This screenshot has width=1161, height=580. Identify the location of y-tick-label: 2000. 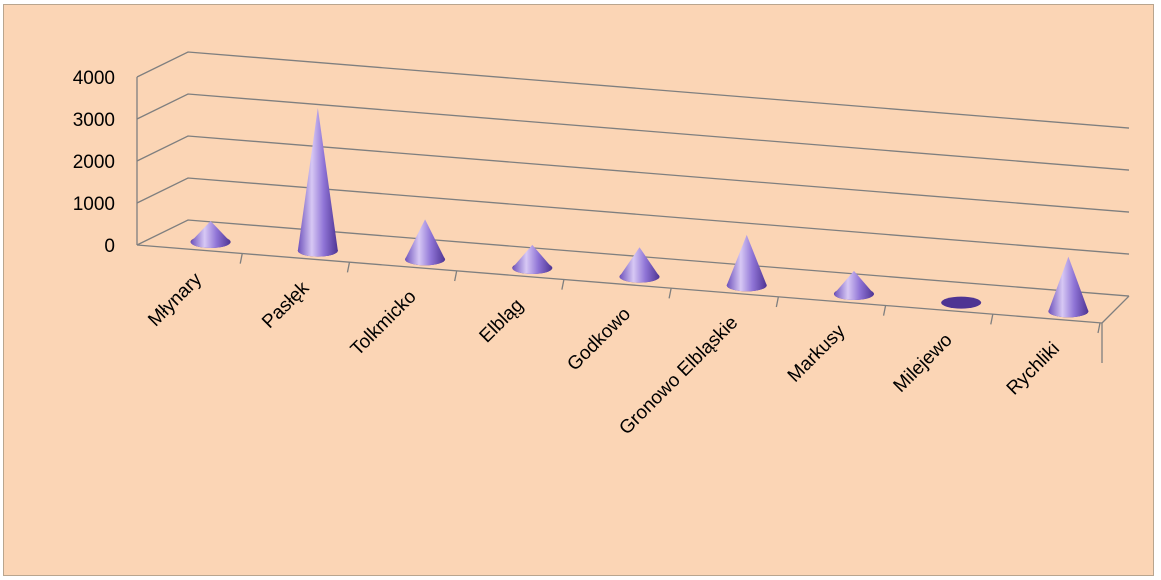
(94, 162).